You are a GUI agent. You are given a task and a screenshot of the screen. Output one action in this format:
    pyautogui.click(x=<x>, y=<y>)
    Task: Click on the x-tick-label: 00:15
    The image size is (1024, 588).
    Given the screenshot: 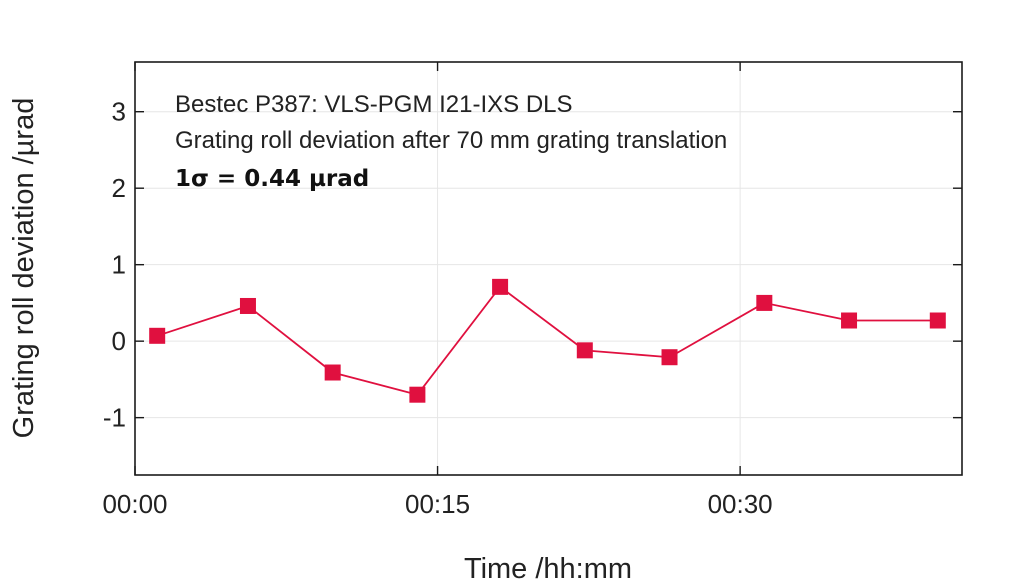 What is the action you would take?
    pyautogui.click(x=437, y=504)
    